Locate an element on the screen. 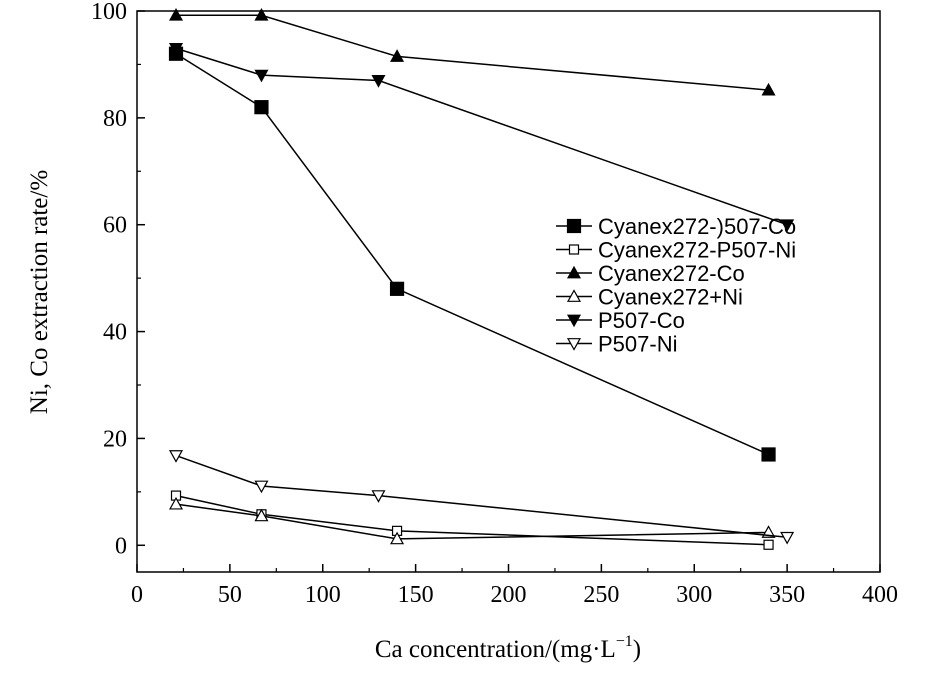 This screenshot has width=926, height=685. y-axis-ticks: 0 20 40 60 80 100 is located at coordinates (118, 279).